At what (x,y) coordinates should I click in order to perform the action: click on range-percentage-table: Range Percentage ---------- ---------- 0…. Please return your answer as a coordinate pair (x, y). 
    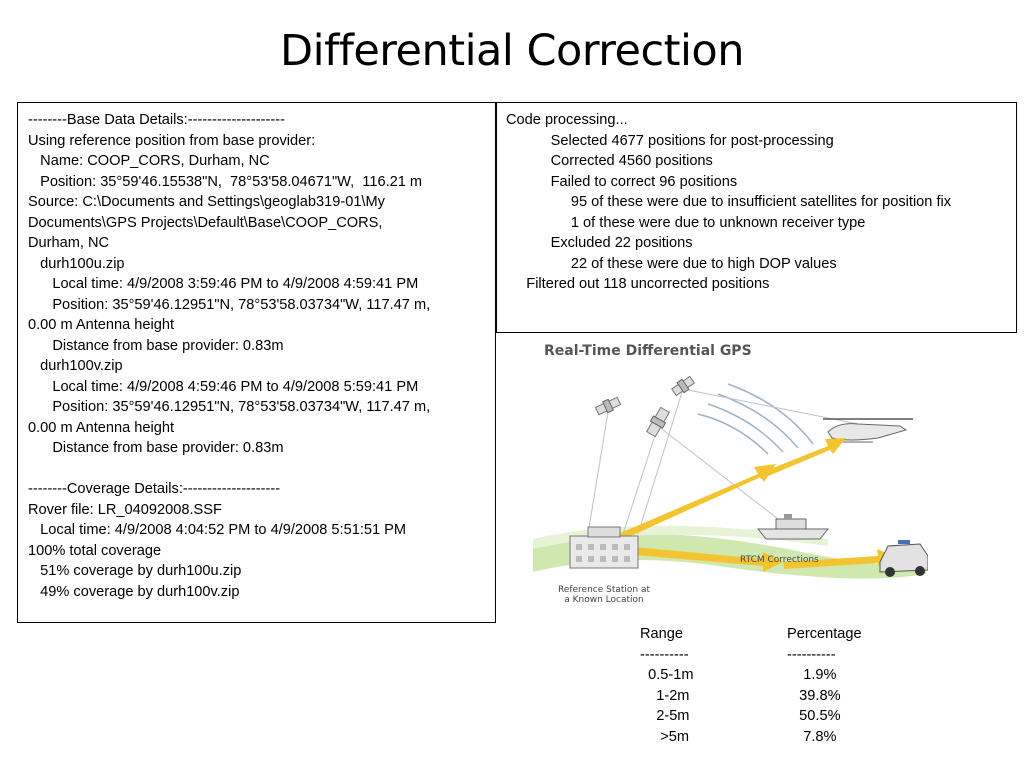
    Looking at the image, I should click on (751, 685).